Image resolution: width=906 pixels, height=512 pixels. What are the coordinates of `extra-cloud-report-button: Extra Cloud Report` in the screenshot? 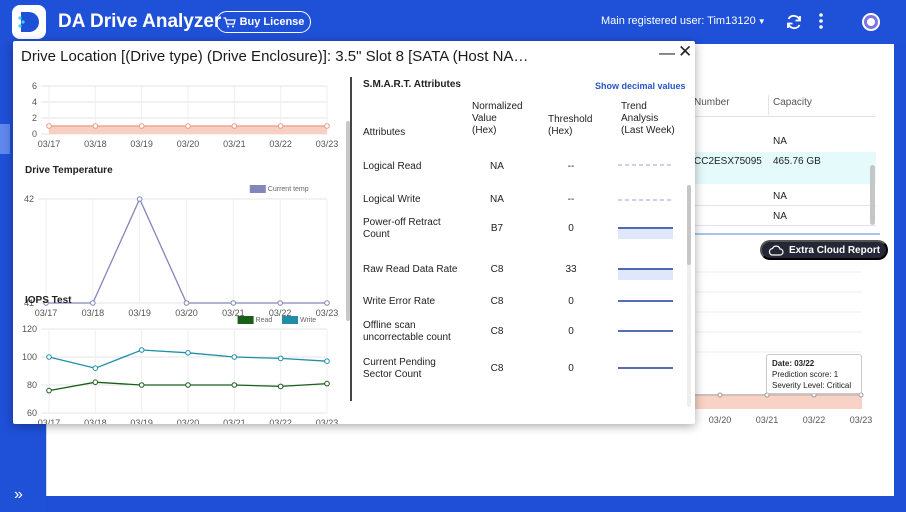 It's located at (824, 250).